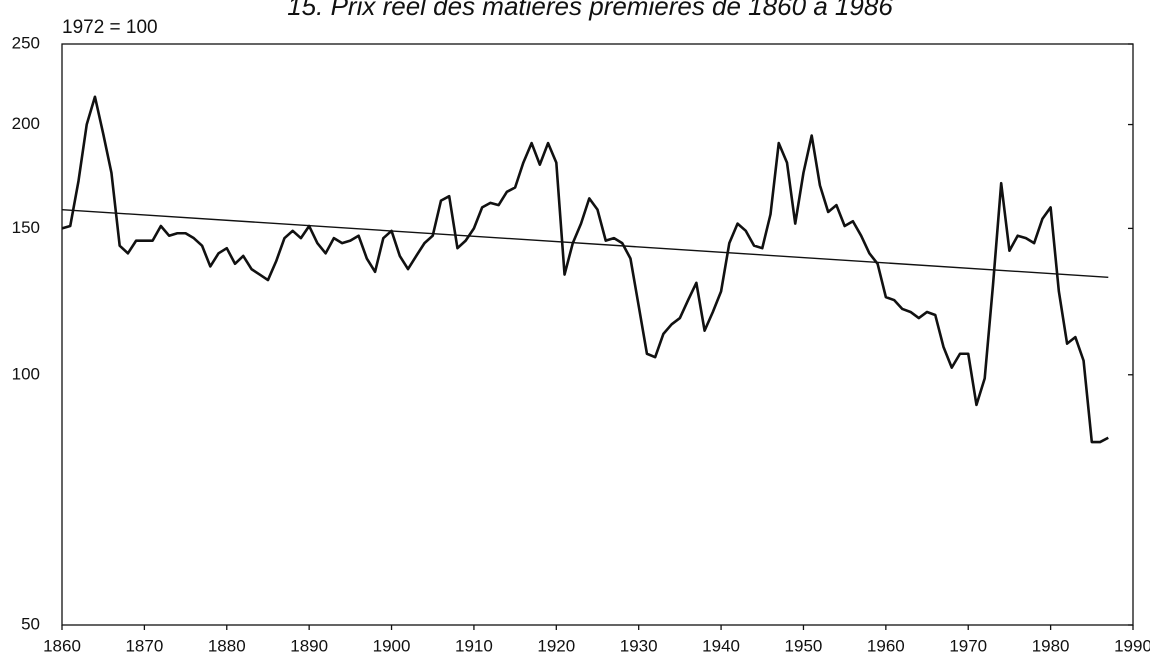 This screenshot has height=664, width=1150. Describe the element at coordinates (556, 645) in the screenshot. I see `x-tick-label: 1920` at that location.